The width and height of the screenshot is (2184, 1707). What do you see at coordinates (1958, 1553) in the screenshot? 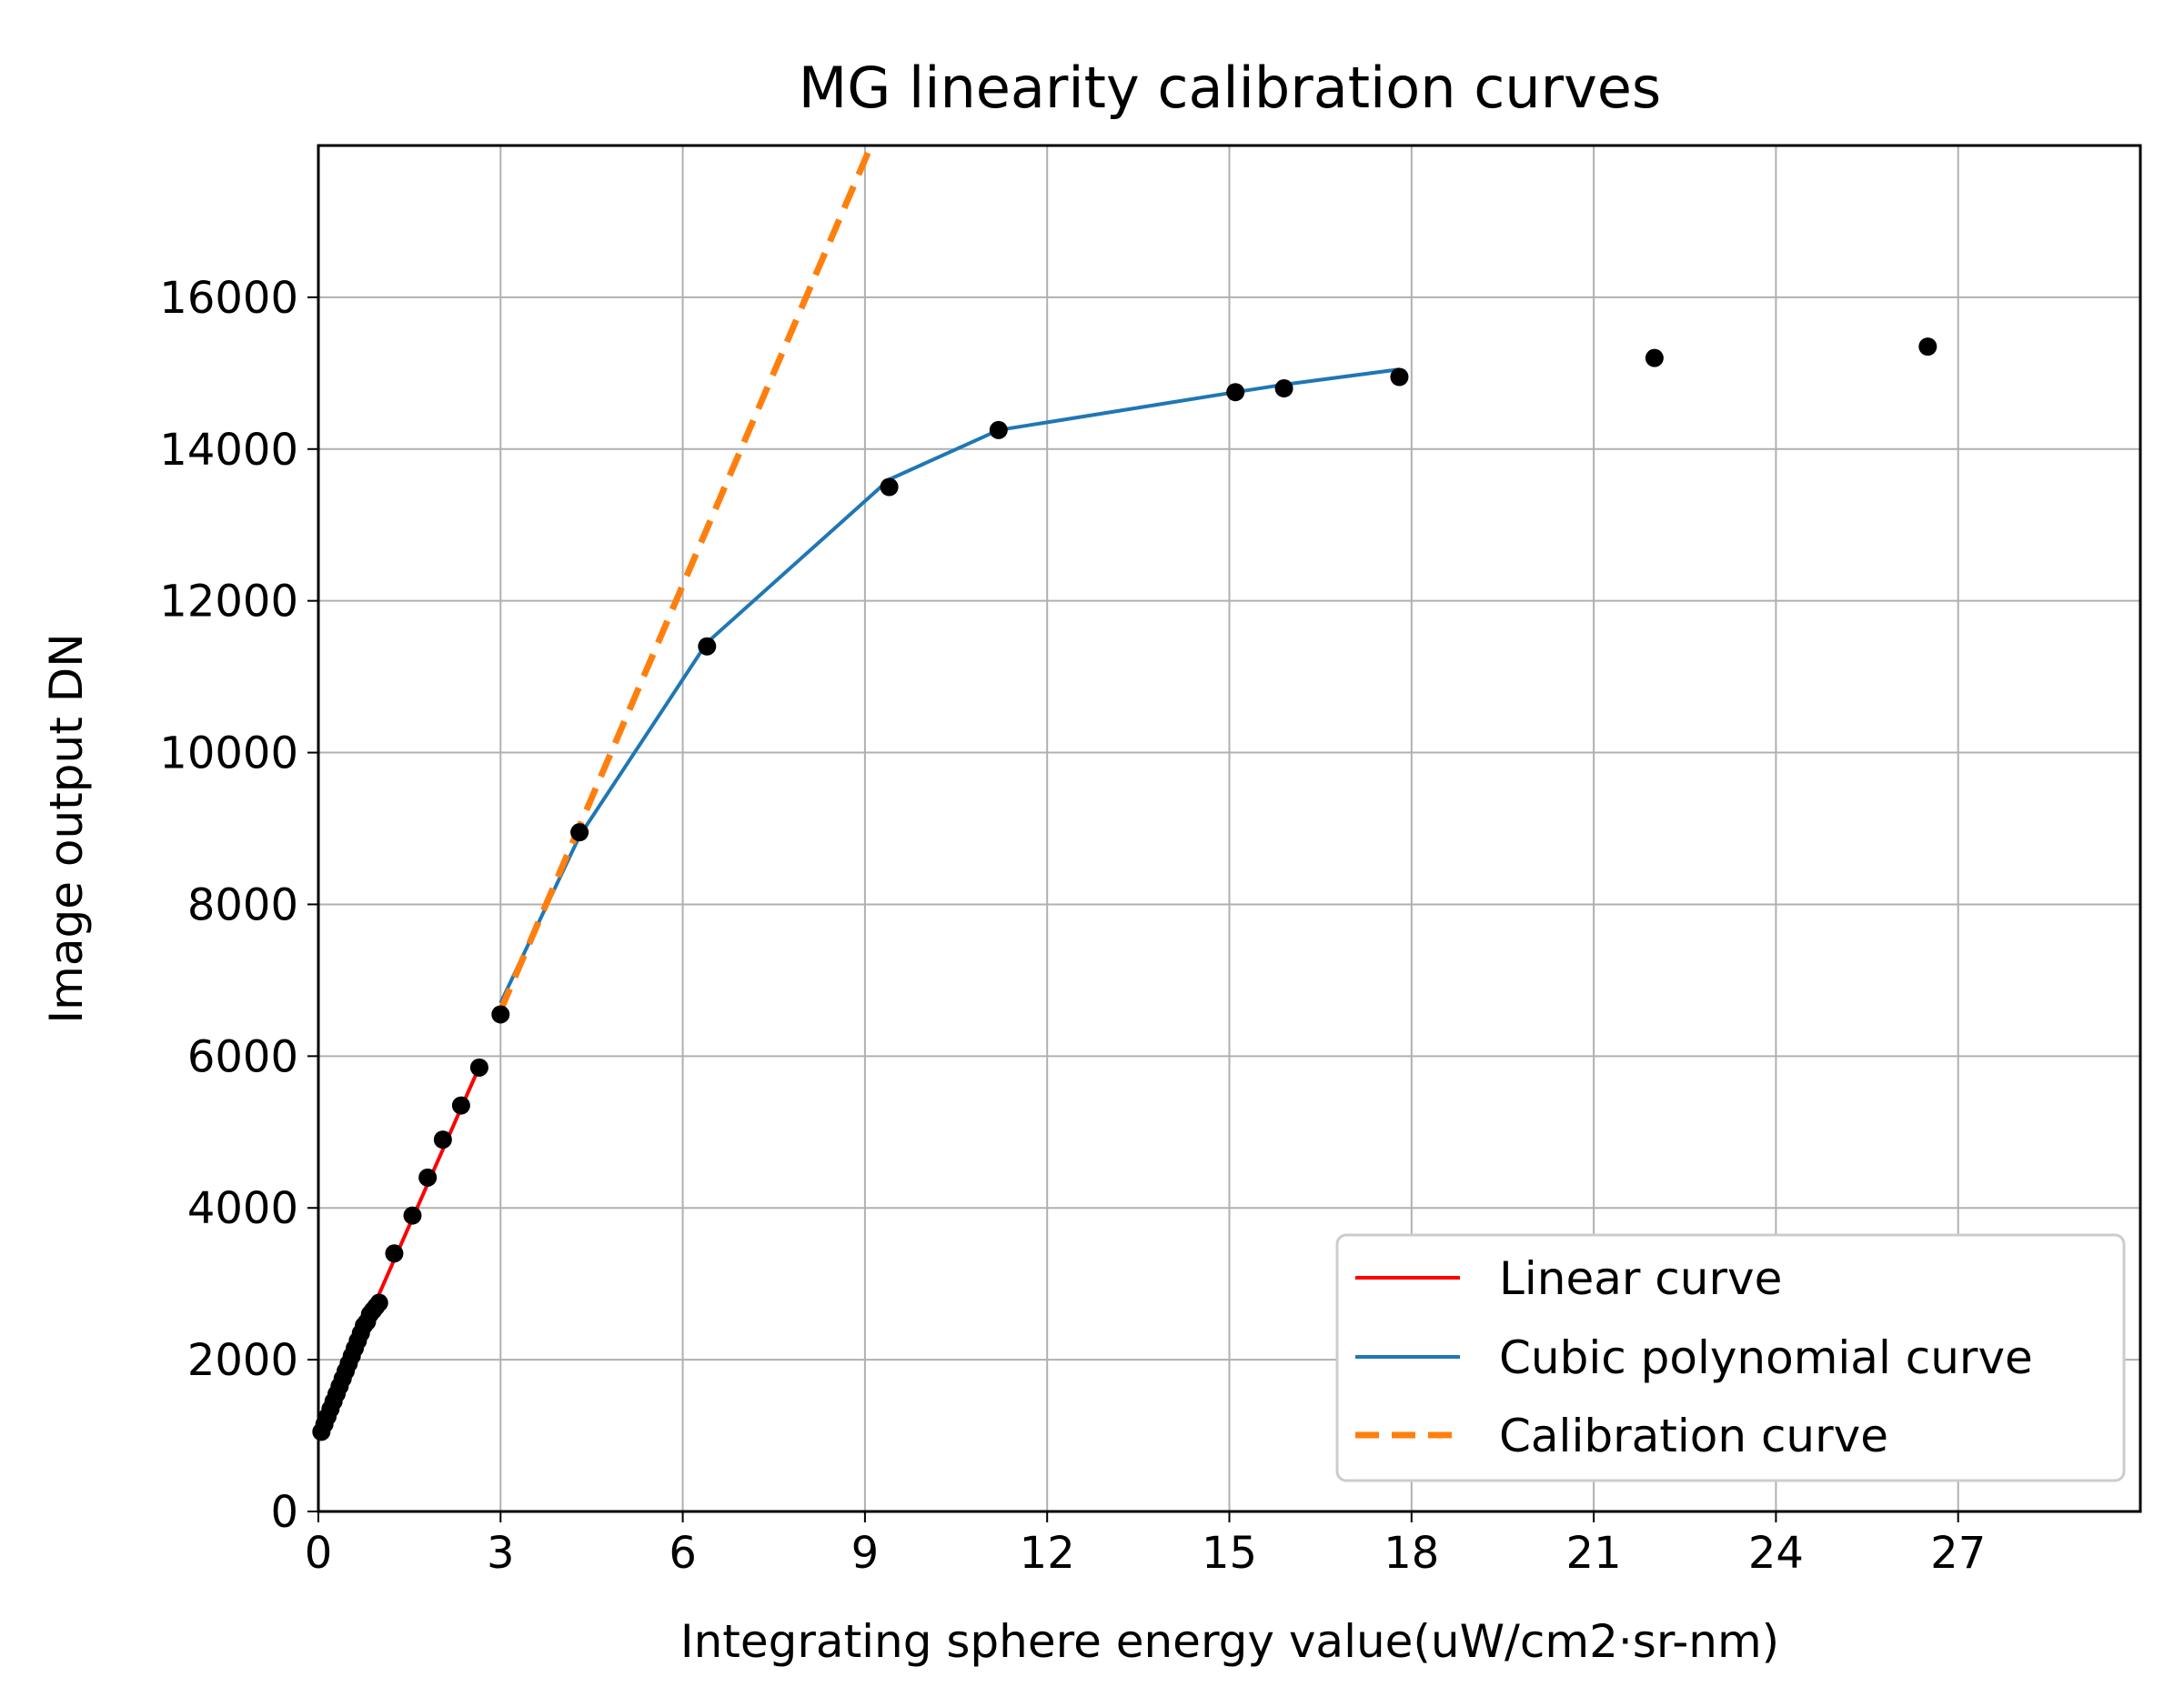
I see `x-tick-label: 27` at bounding box center [1958, 1553].